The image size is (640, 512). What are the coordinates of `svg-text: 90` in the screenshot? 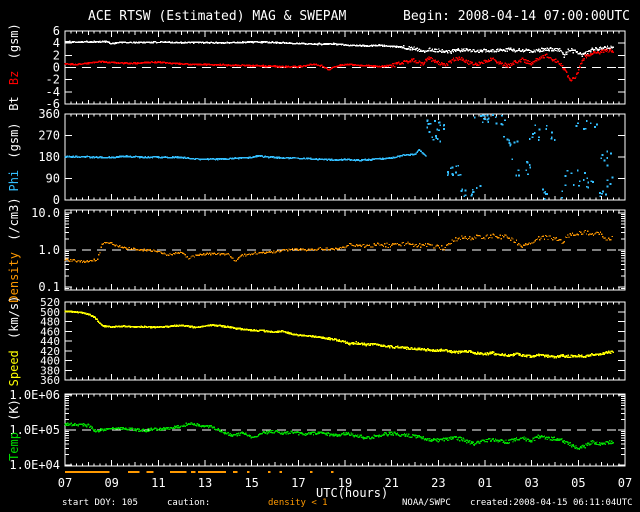 It's located at (53, 179).